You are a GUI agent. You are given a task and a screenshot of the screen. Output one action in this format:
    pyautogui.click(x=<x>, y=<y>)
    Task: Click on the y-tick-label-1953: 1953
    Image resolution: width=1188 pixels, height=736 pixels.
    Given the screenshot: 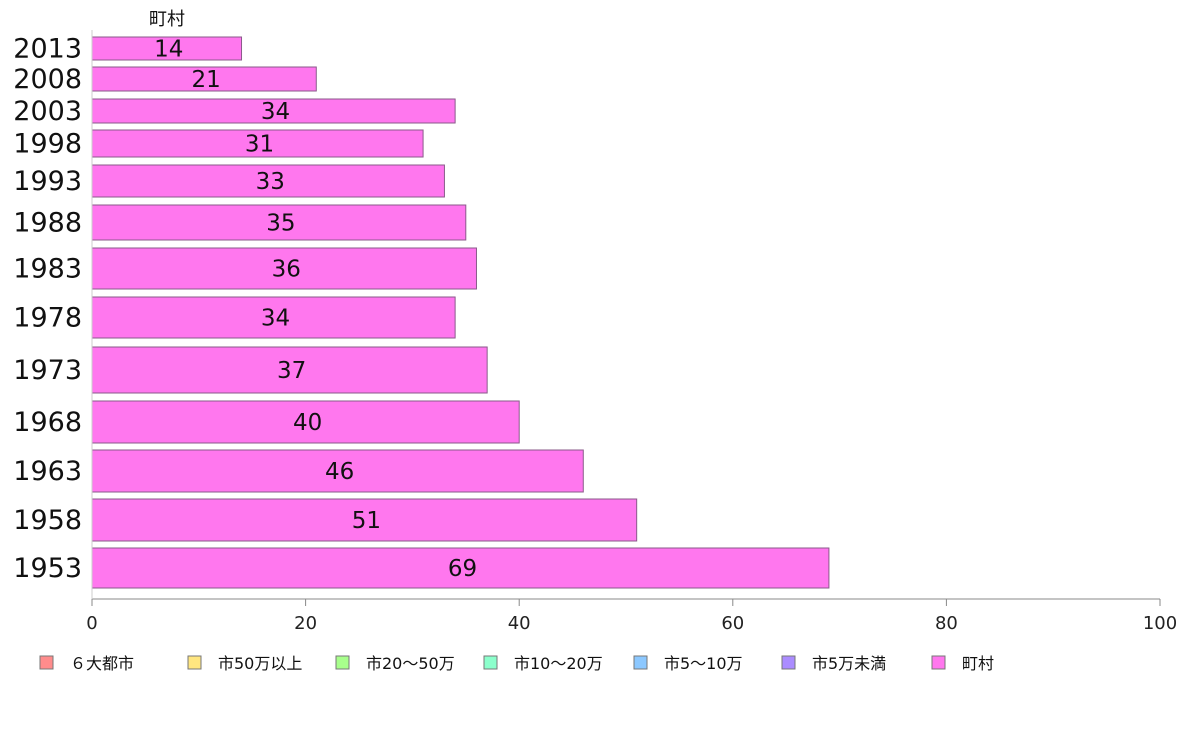 What is the action you would take?
    pyautogui.click(x=47, y=568)
    